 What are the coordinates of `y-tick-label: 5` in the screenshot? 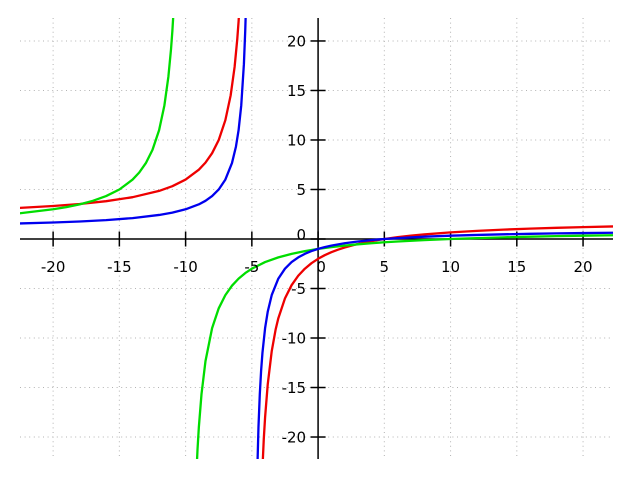 It's located at (302, 190).